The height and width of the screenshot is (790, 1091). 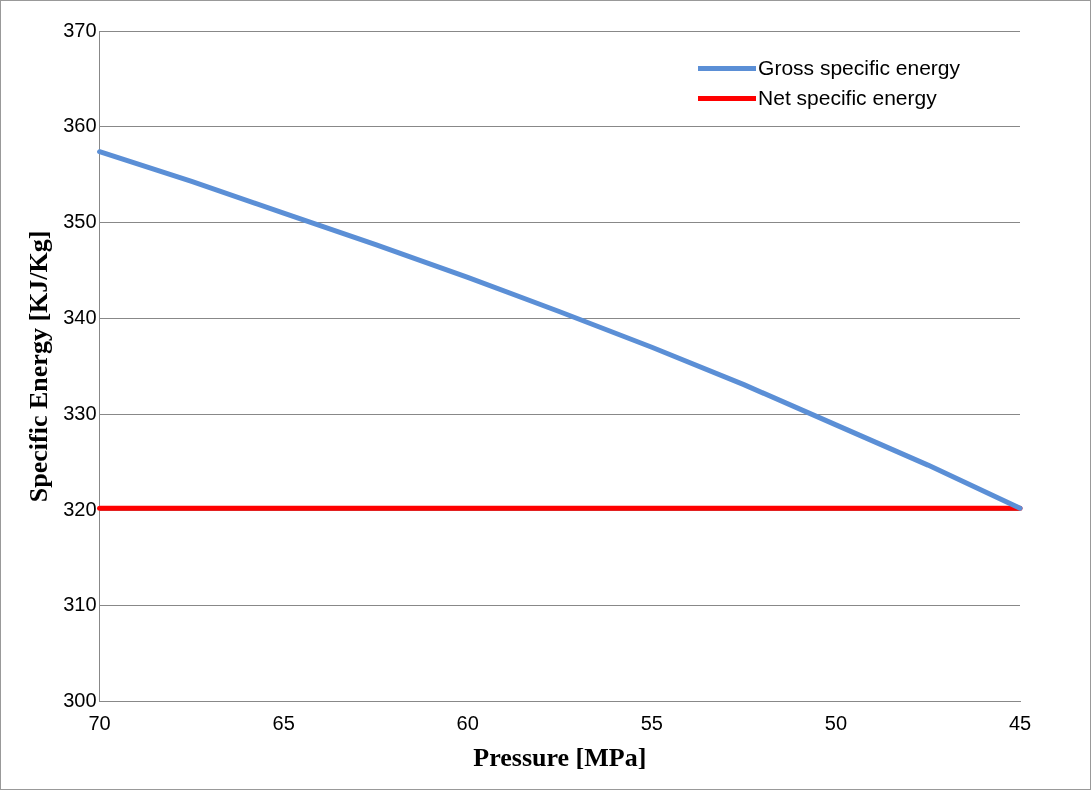 What do you see at coordinates (80, 508) in the screenshot?
I see `y-tick-label: 320` at bounding box center [80, 508].